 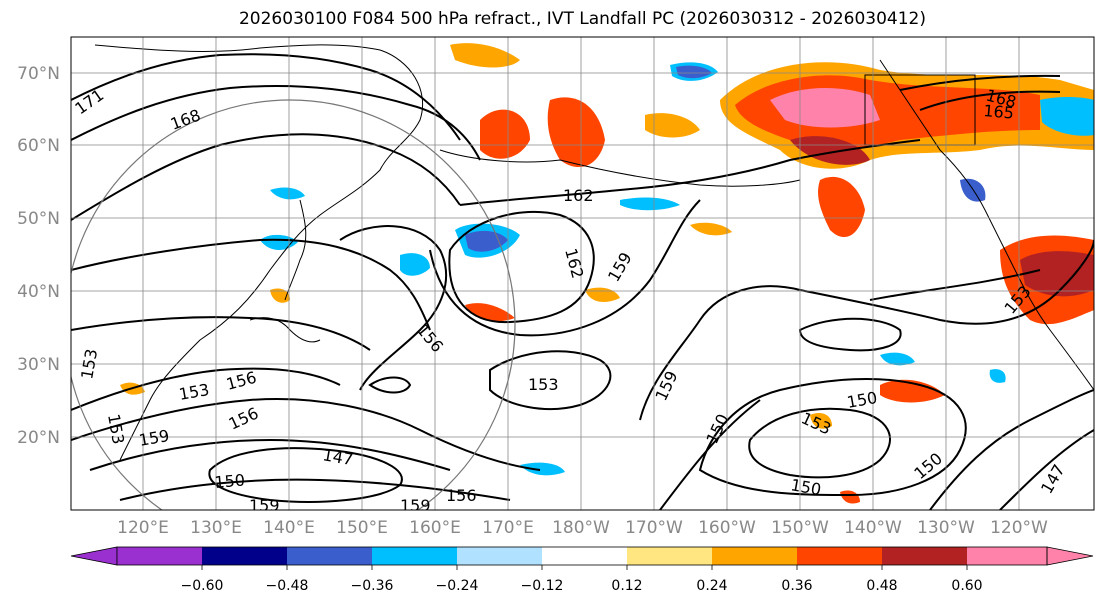 I want to click on lat-label-60n: 60°N, so click(x=38, y=146).